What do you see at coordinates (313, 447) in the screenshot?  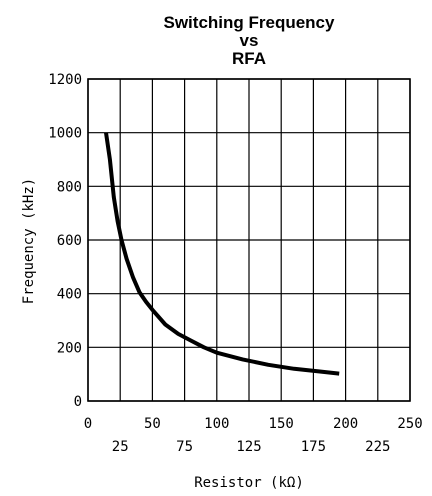 I see `x-tick-label: 175` at bounding box center [313, 447].